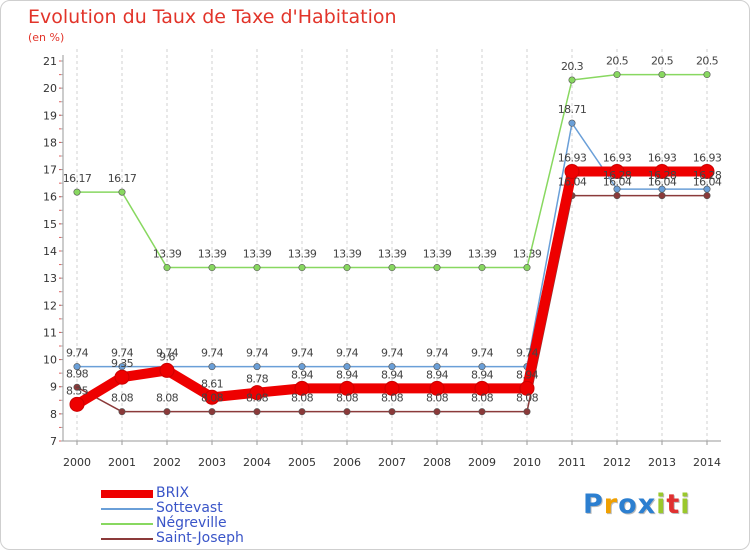 This screenshot has width=750, height=550. Describe the element at coordinates (392, 374) in the screenshot. I see `data-label-brix-2007: 8.94` at that location.